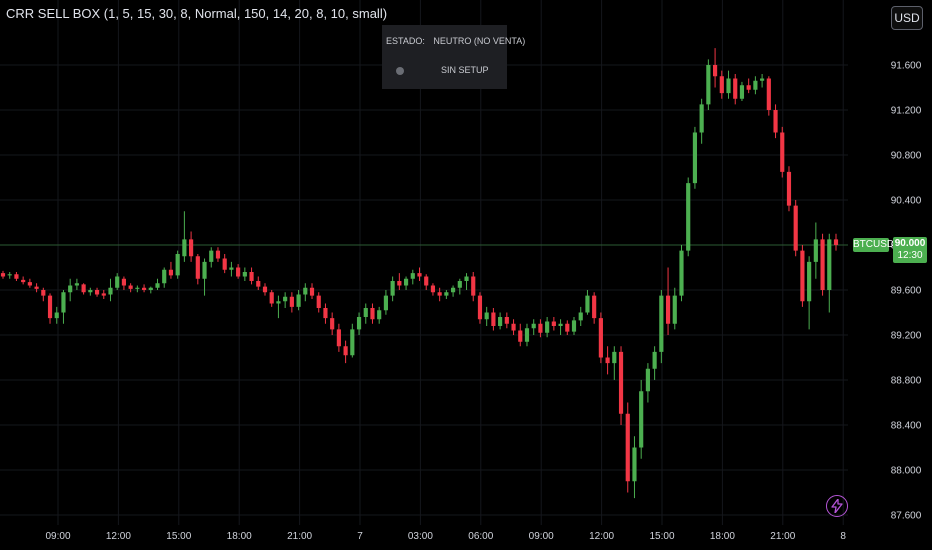  Describe the element at coordinates (405, 41) in the screenshot. I see `status-label: ESTADO:` at that location.